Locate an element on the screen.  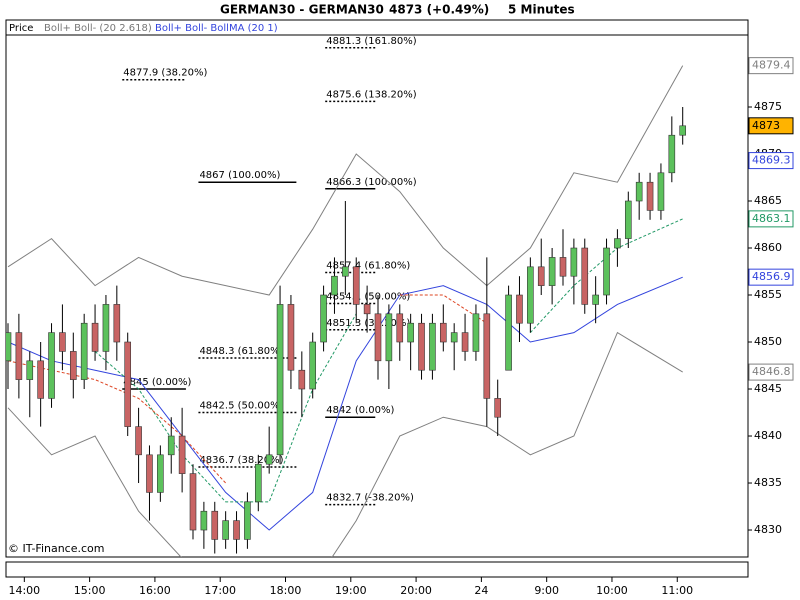
fib-label: 4842 (0.00%) is located at coordinates (360, 410).